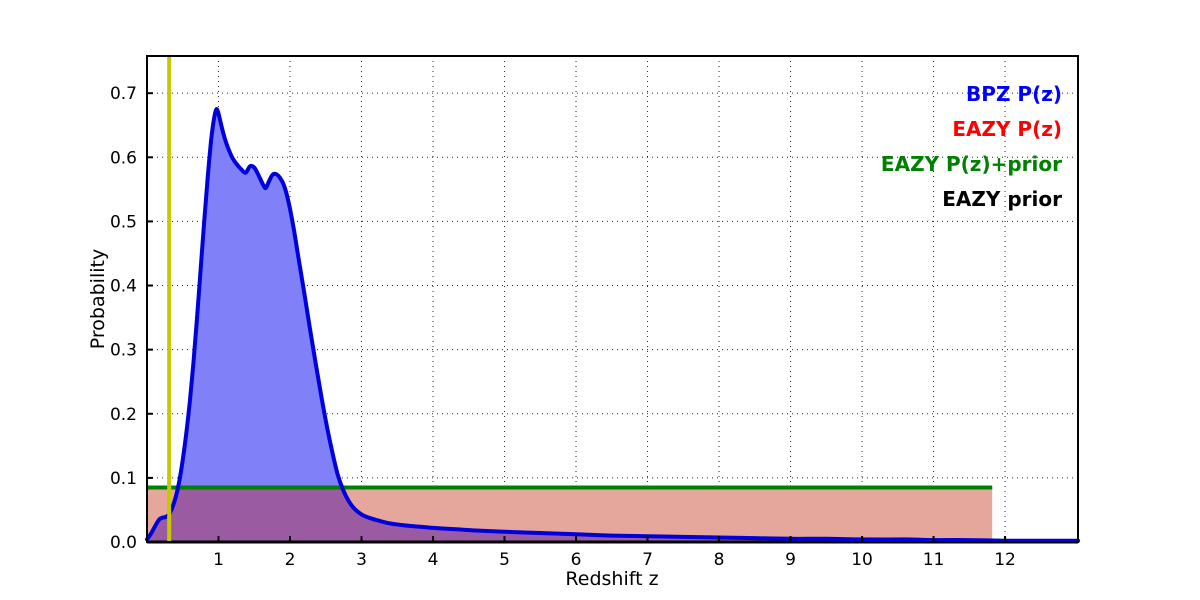 The image size is (1200, 600). I want to click on x-tick-label: 5, so click(504, 560).